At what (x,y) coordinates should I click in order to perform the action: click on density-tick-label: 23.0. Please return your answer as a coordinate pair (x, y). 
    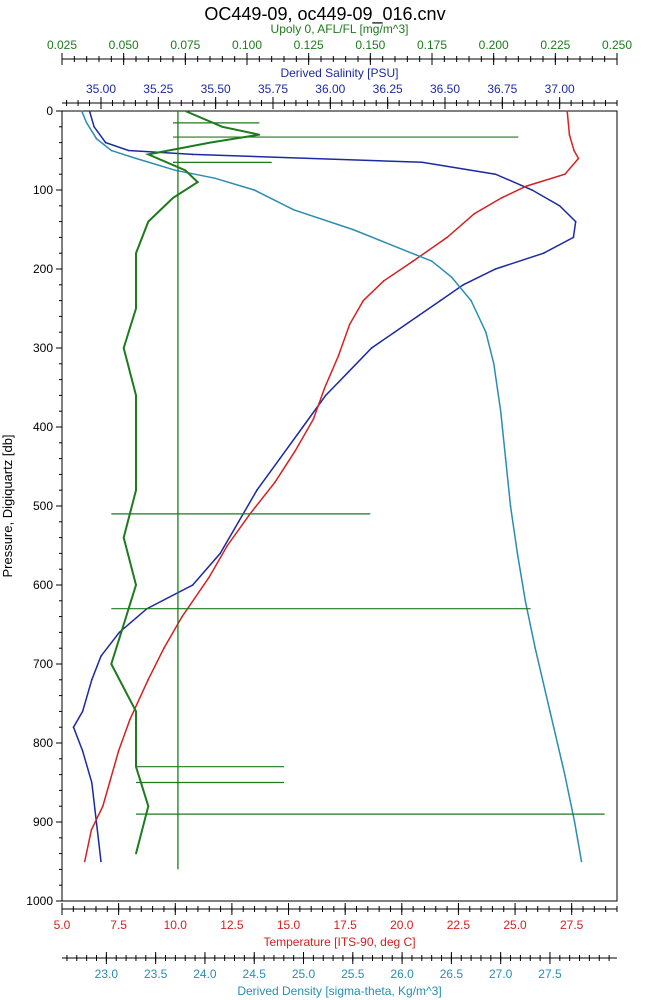
    Looking at the image, I should click on (107, 974).